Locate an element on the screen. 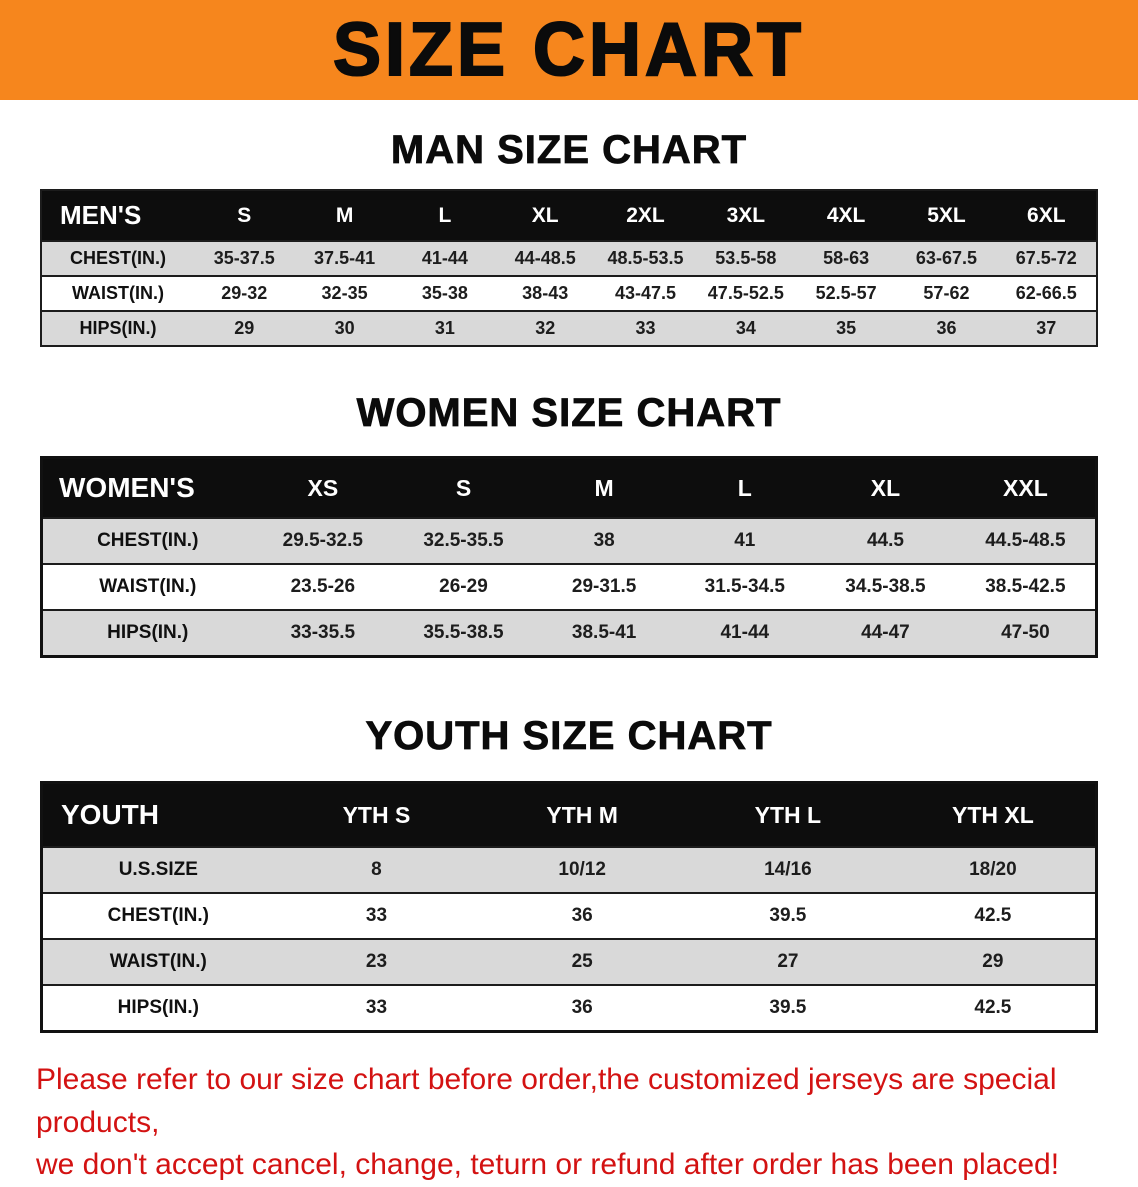 The image size is (1138, 1187). value-cell: 23.5-26 is located at coordinates (323, 586).